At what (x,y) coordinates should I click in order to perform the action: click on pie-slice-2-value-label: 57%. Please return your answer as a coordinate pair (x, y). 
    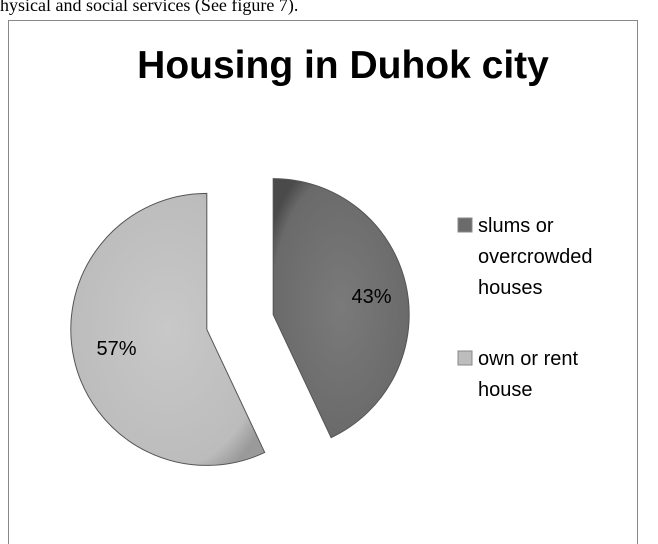
    Looking at the image, I should click on (117, 349).